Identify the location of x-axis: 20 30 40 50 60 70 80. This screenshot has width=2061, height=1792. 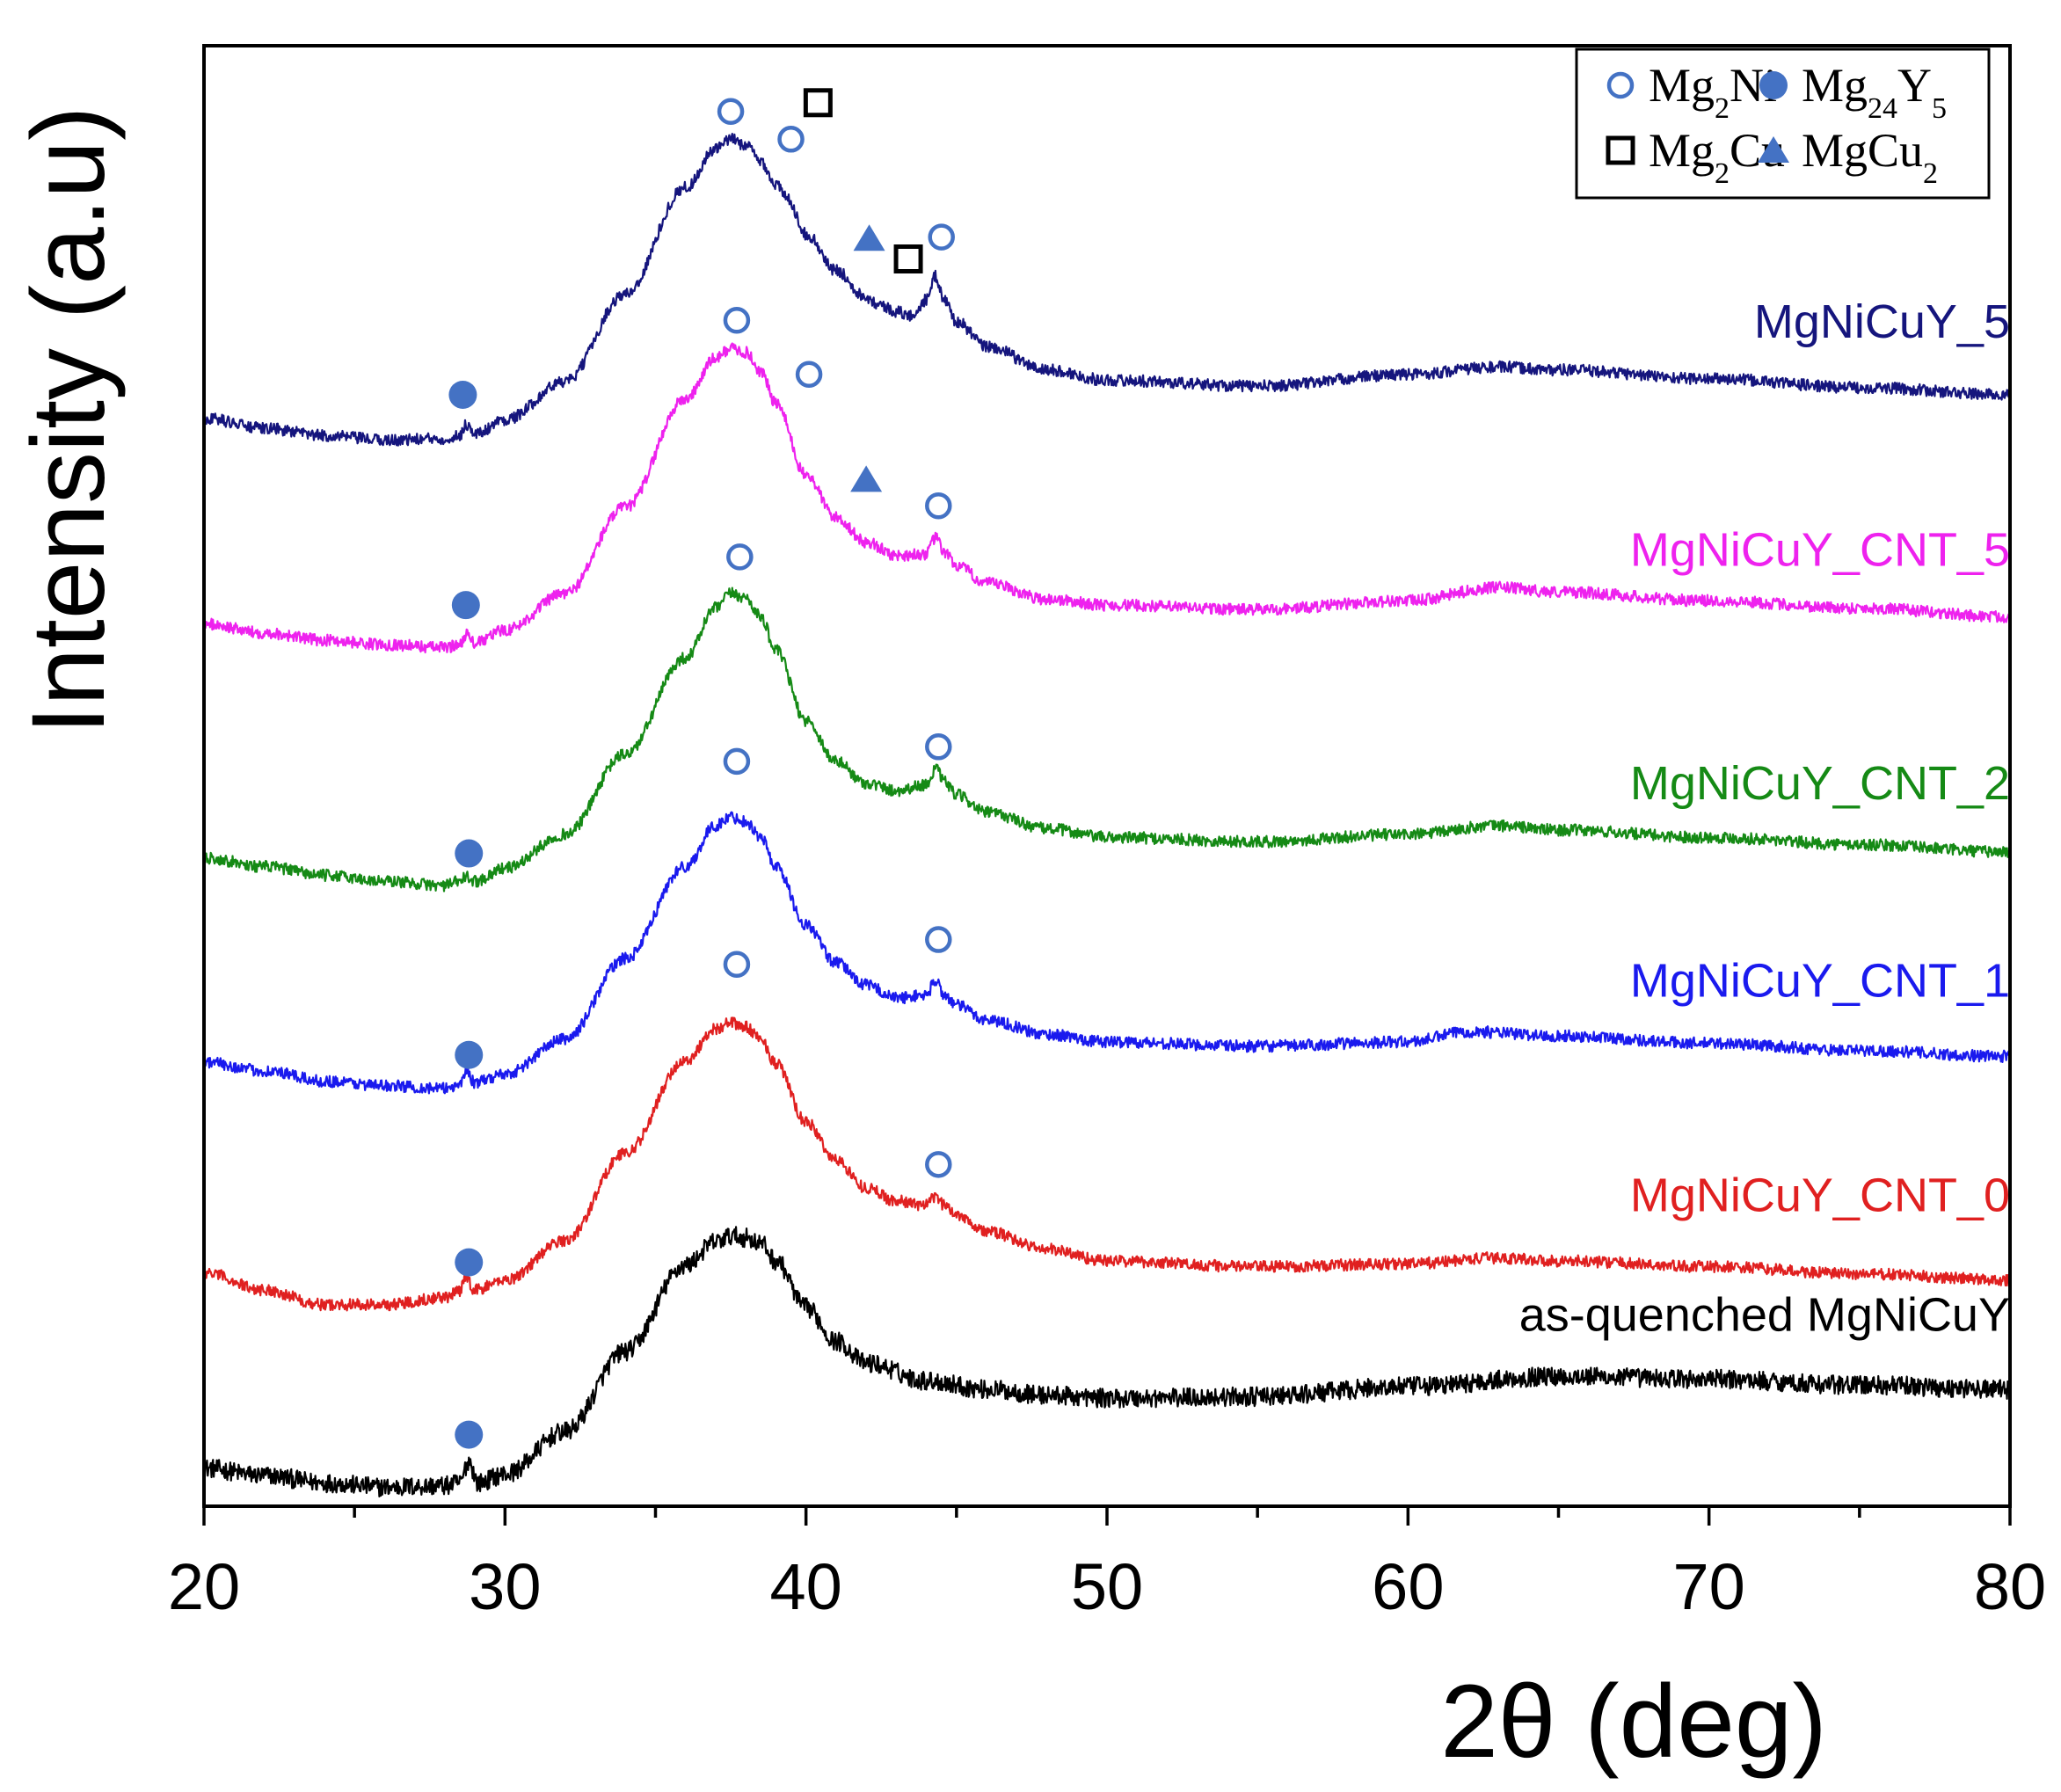
(1107, 1565).